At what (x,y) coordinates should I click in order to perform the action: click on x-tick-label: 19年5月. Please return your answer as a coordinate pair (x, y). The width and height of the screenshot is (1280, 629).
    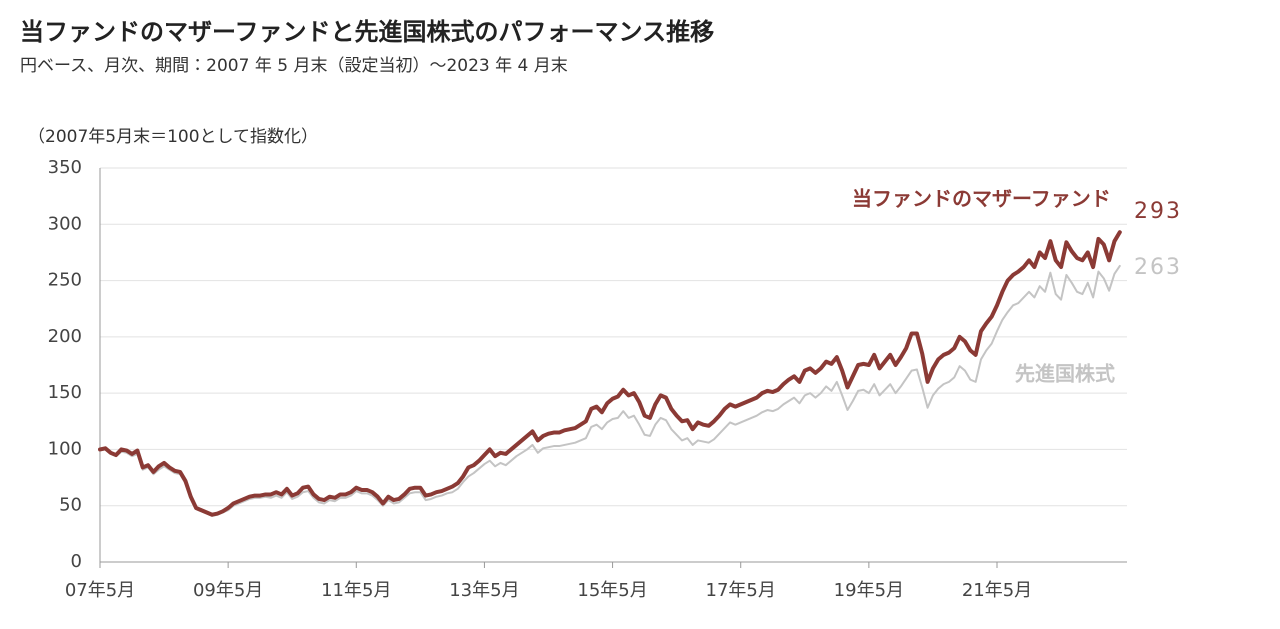
    Looking at the image, I should click on (869, 590).